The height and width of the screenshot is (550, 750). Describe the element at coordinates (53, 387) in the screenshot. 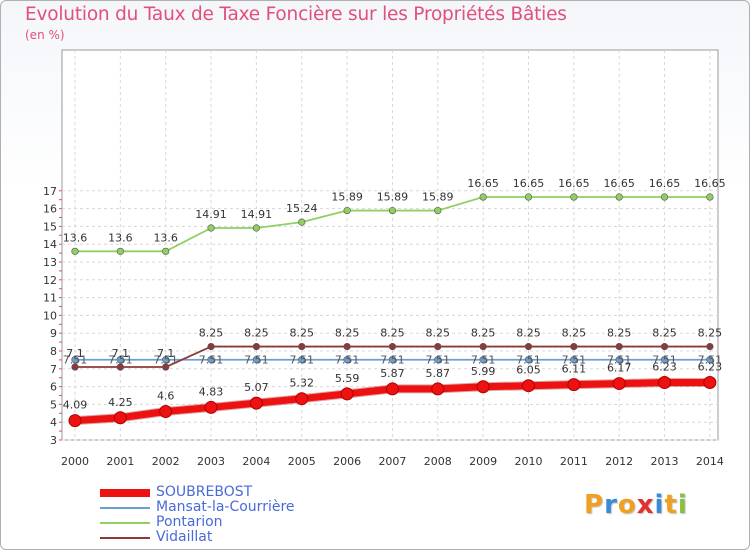

I see `y-tick-label: 6` at that location.